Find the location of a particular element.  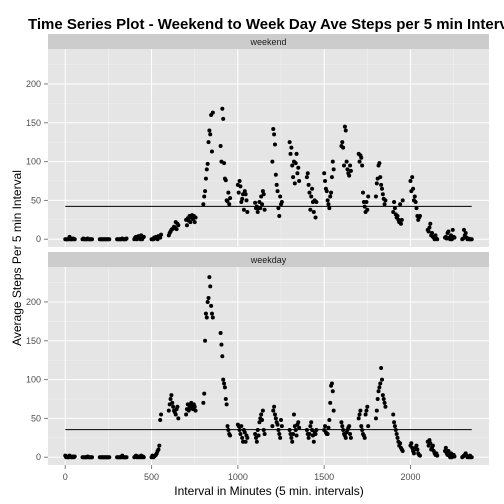

y-tick-label: 0 is located at coordinates (38, 239).